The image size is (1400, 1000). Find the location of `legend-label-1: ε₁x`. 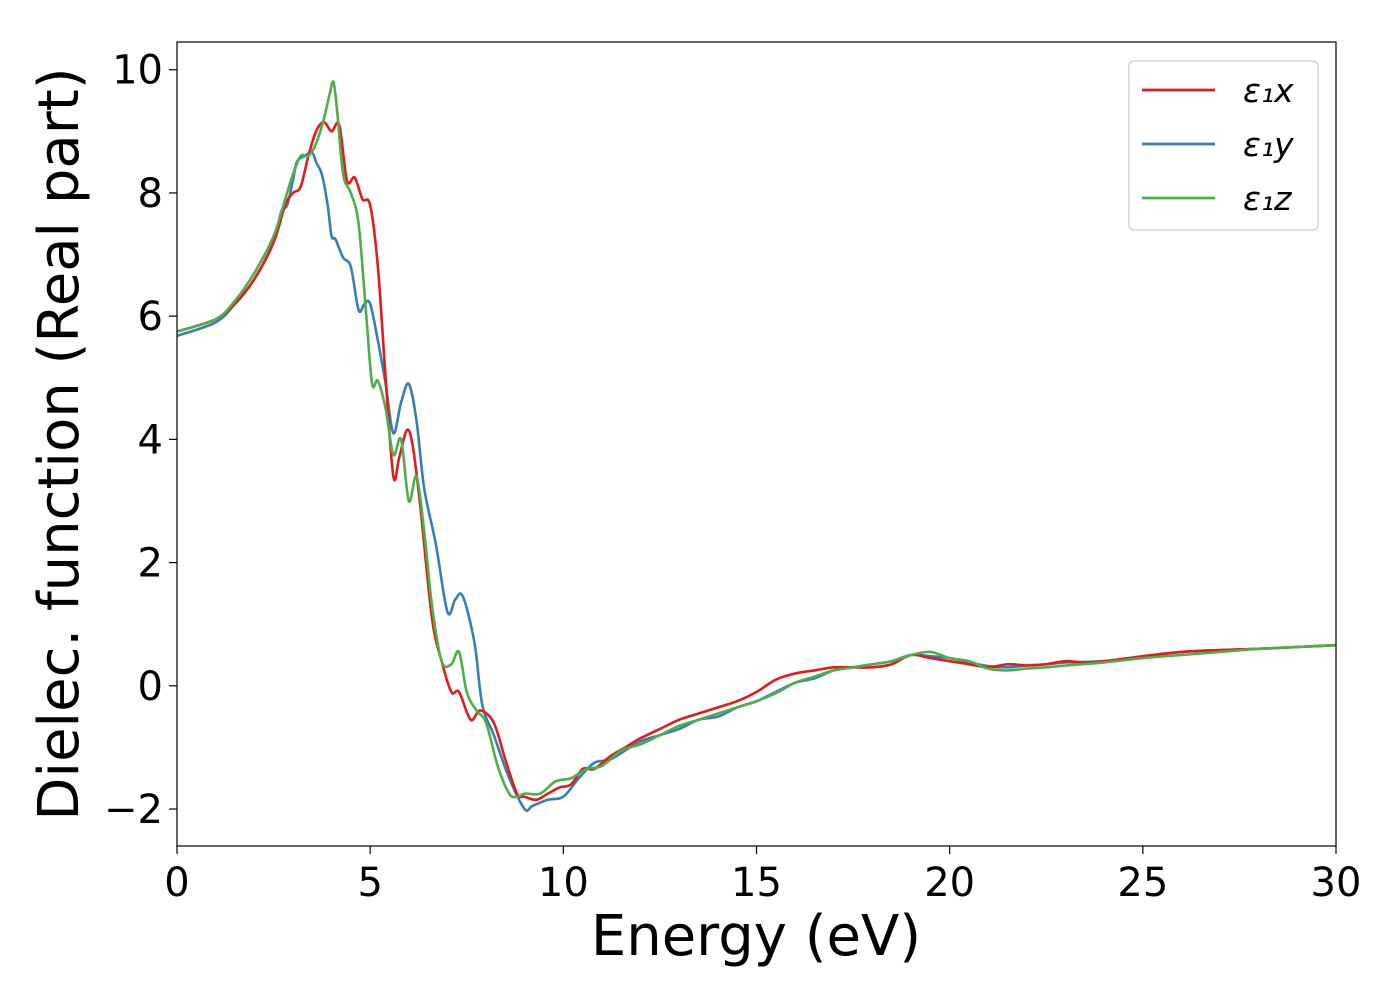

legend-label-1: ε₁x is located at coordinates (1268, 90).